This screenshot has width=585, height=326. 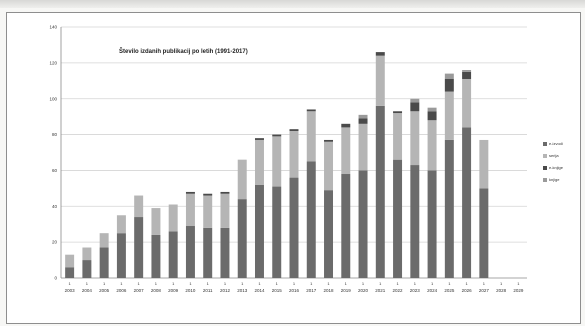 What do you see at coordinates (70, 272) in the screenshot?
I see `bar-e-izvodi-2003` at bounding box center [70, 272].